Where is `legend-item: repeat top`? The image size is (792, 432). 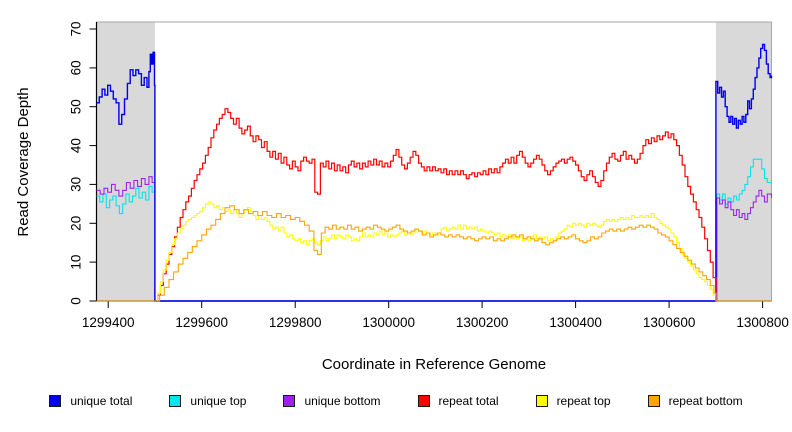 legend-item: repeat top is located at coordinates (573, 401).